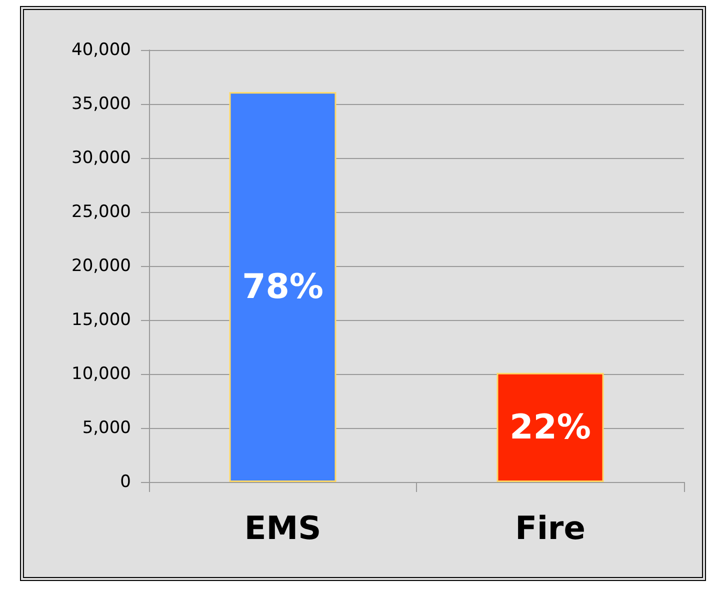 Image resolution: width=714 pixels, height=589 pixels. I want to click on y-tick-label: 40,000, so click(101, 50).